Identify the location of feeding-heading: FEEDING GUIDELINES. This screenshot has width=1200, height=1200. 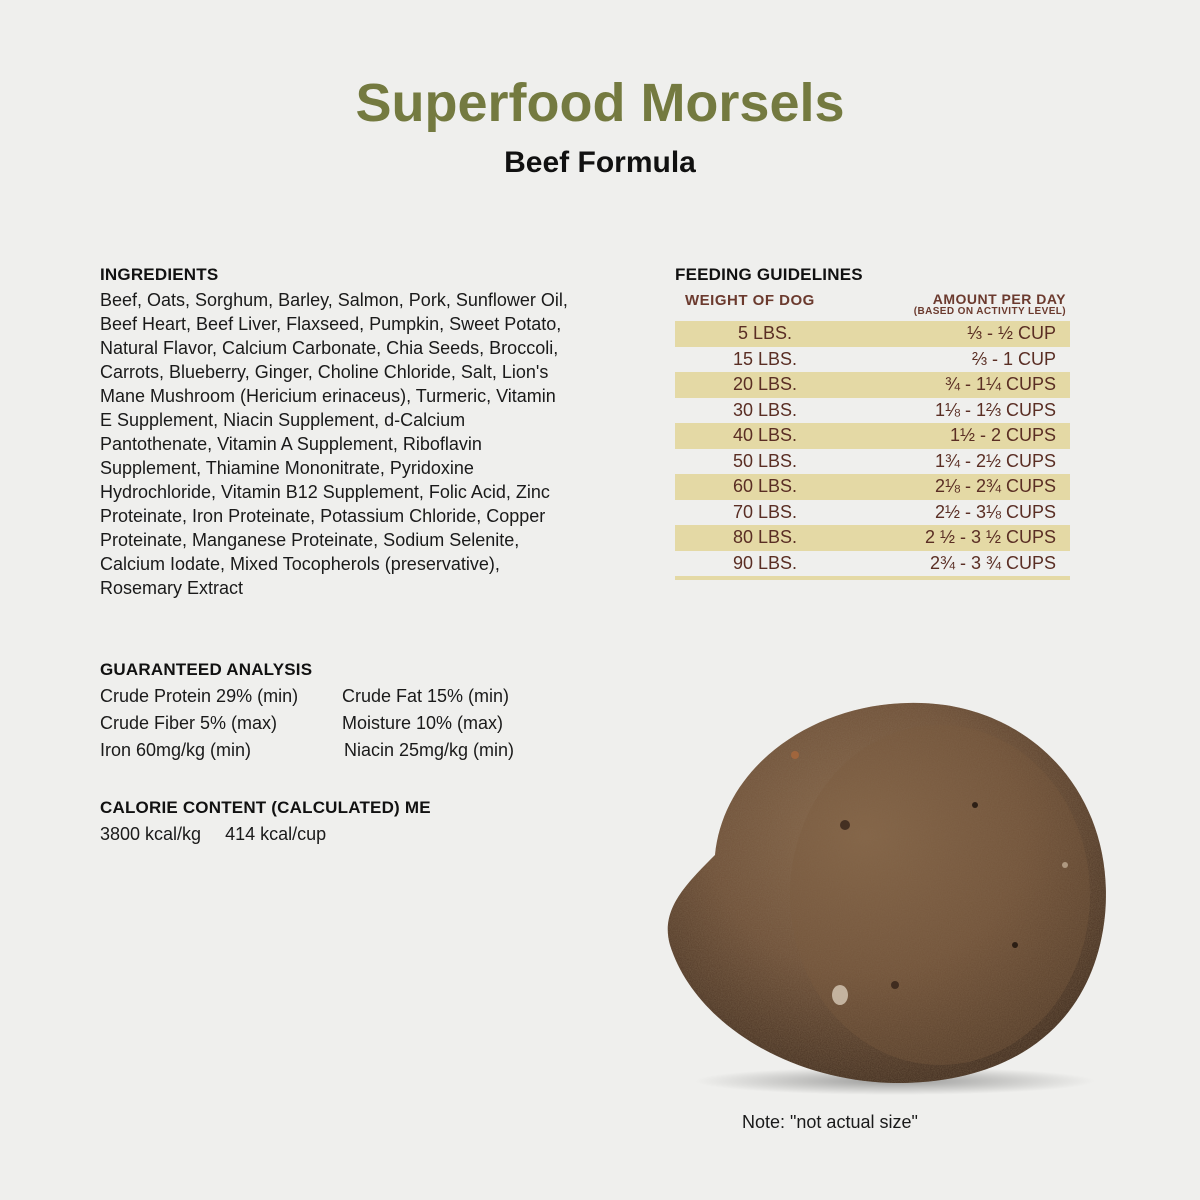
(769, 274).